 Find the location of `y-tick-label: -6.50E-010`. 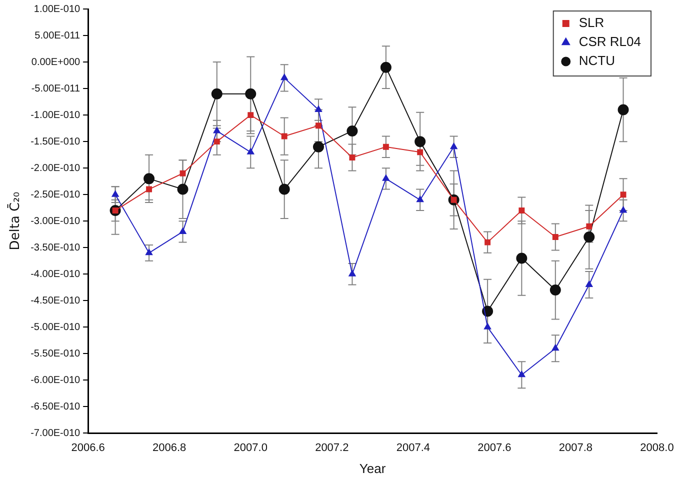

y-tick-label: -6.50E-010 is located at coordinates (55, 406).